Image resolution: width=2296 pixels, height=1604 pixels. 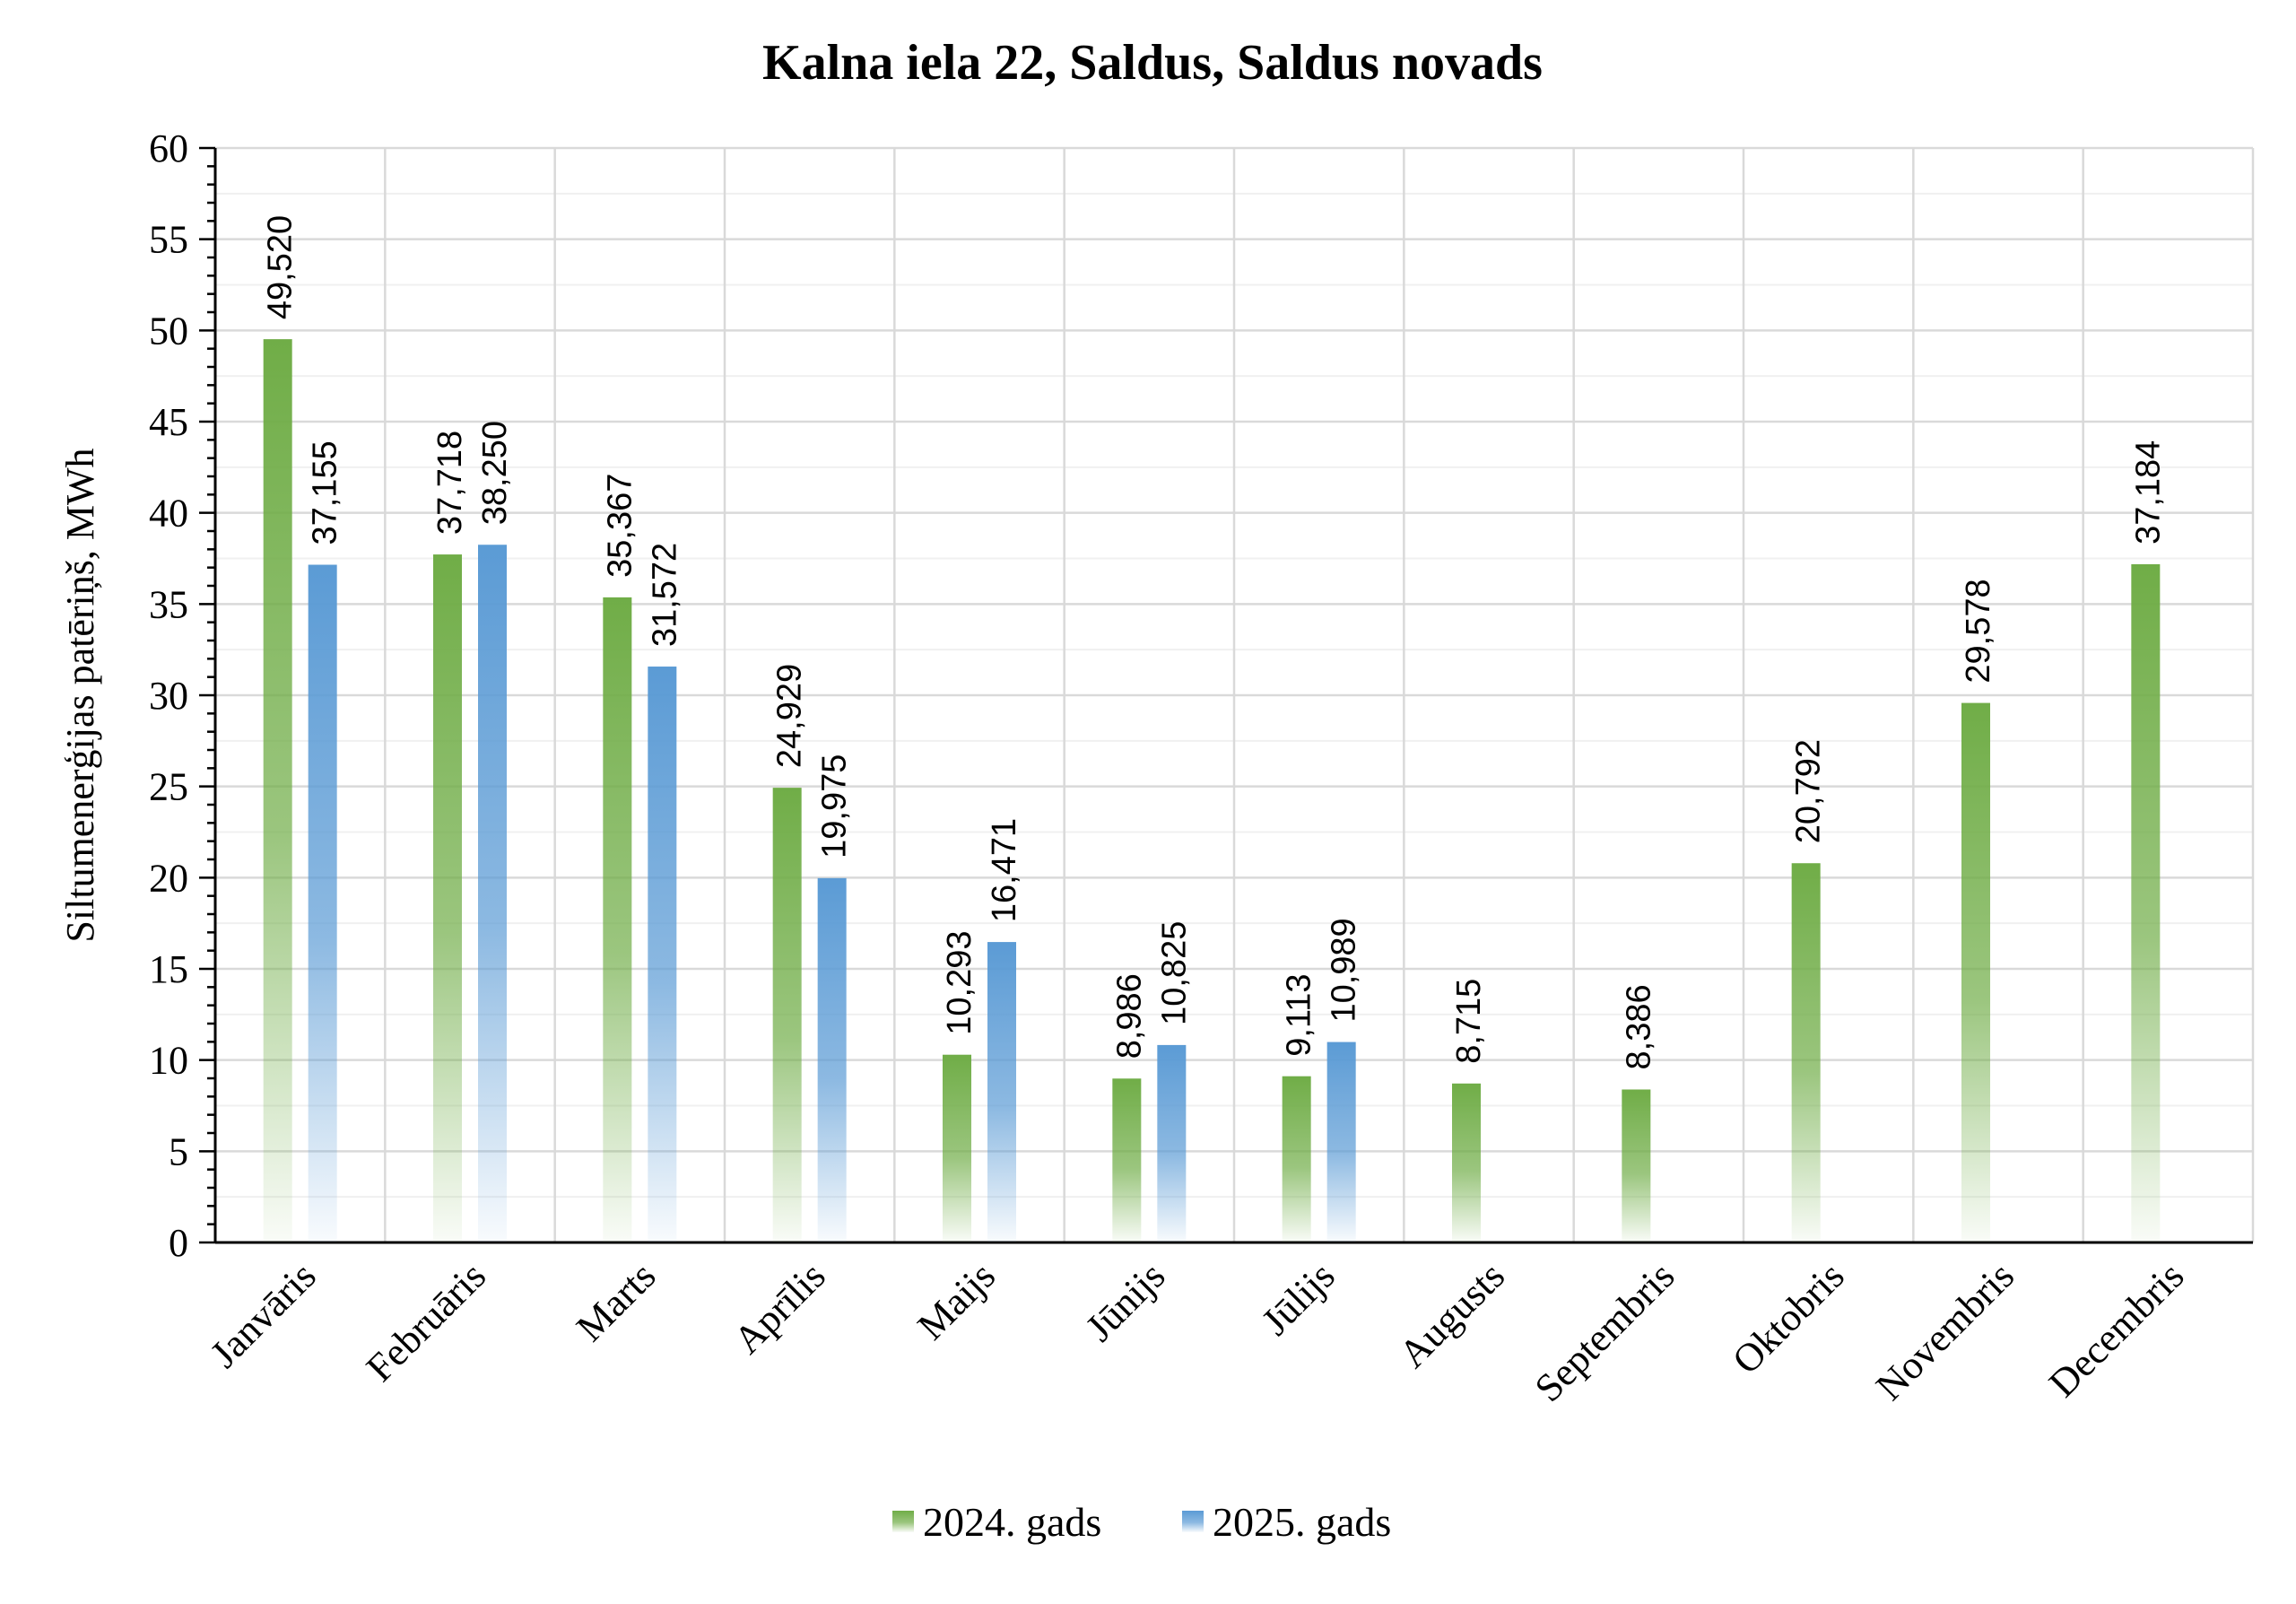 I want to click on data-label: 9,113, so click(x=1299, y=1014).